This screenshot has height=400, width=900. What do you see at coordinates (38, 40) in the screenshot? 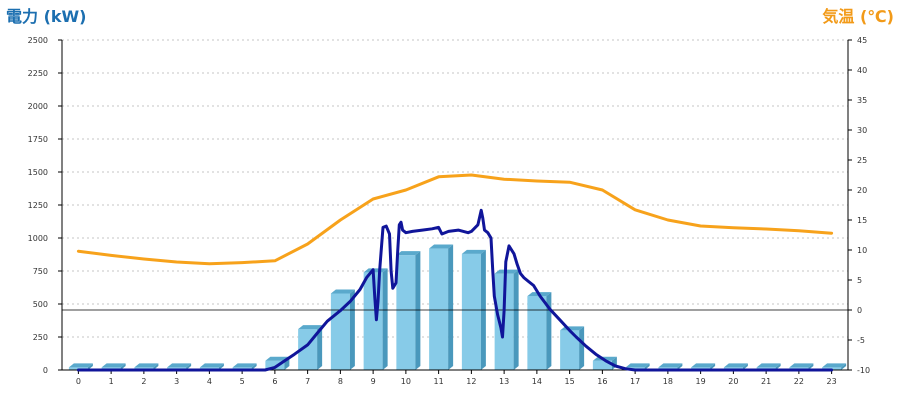
I see `left-tick-label: 2500` at bounding box center [38, 40].